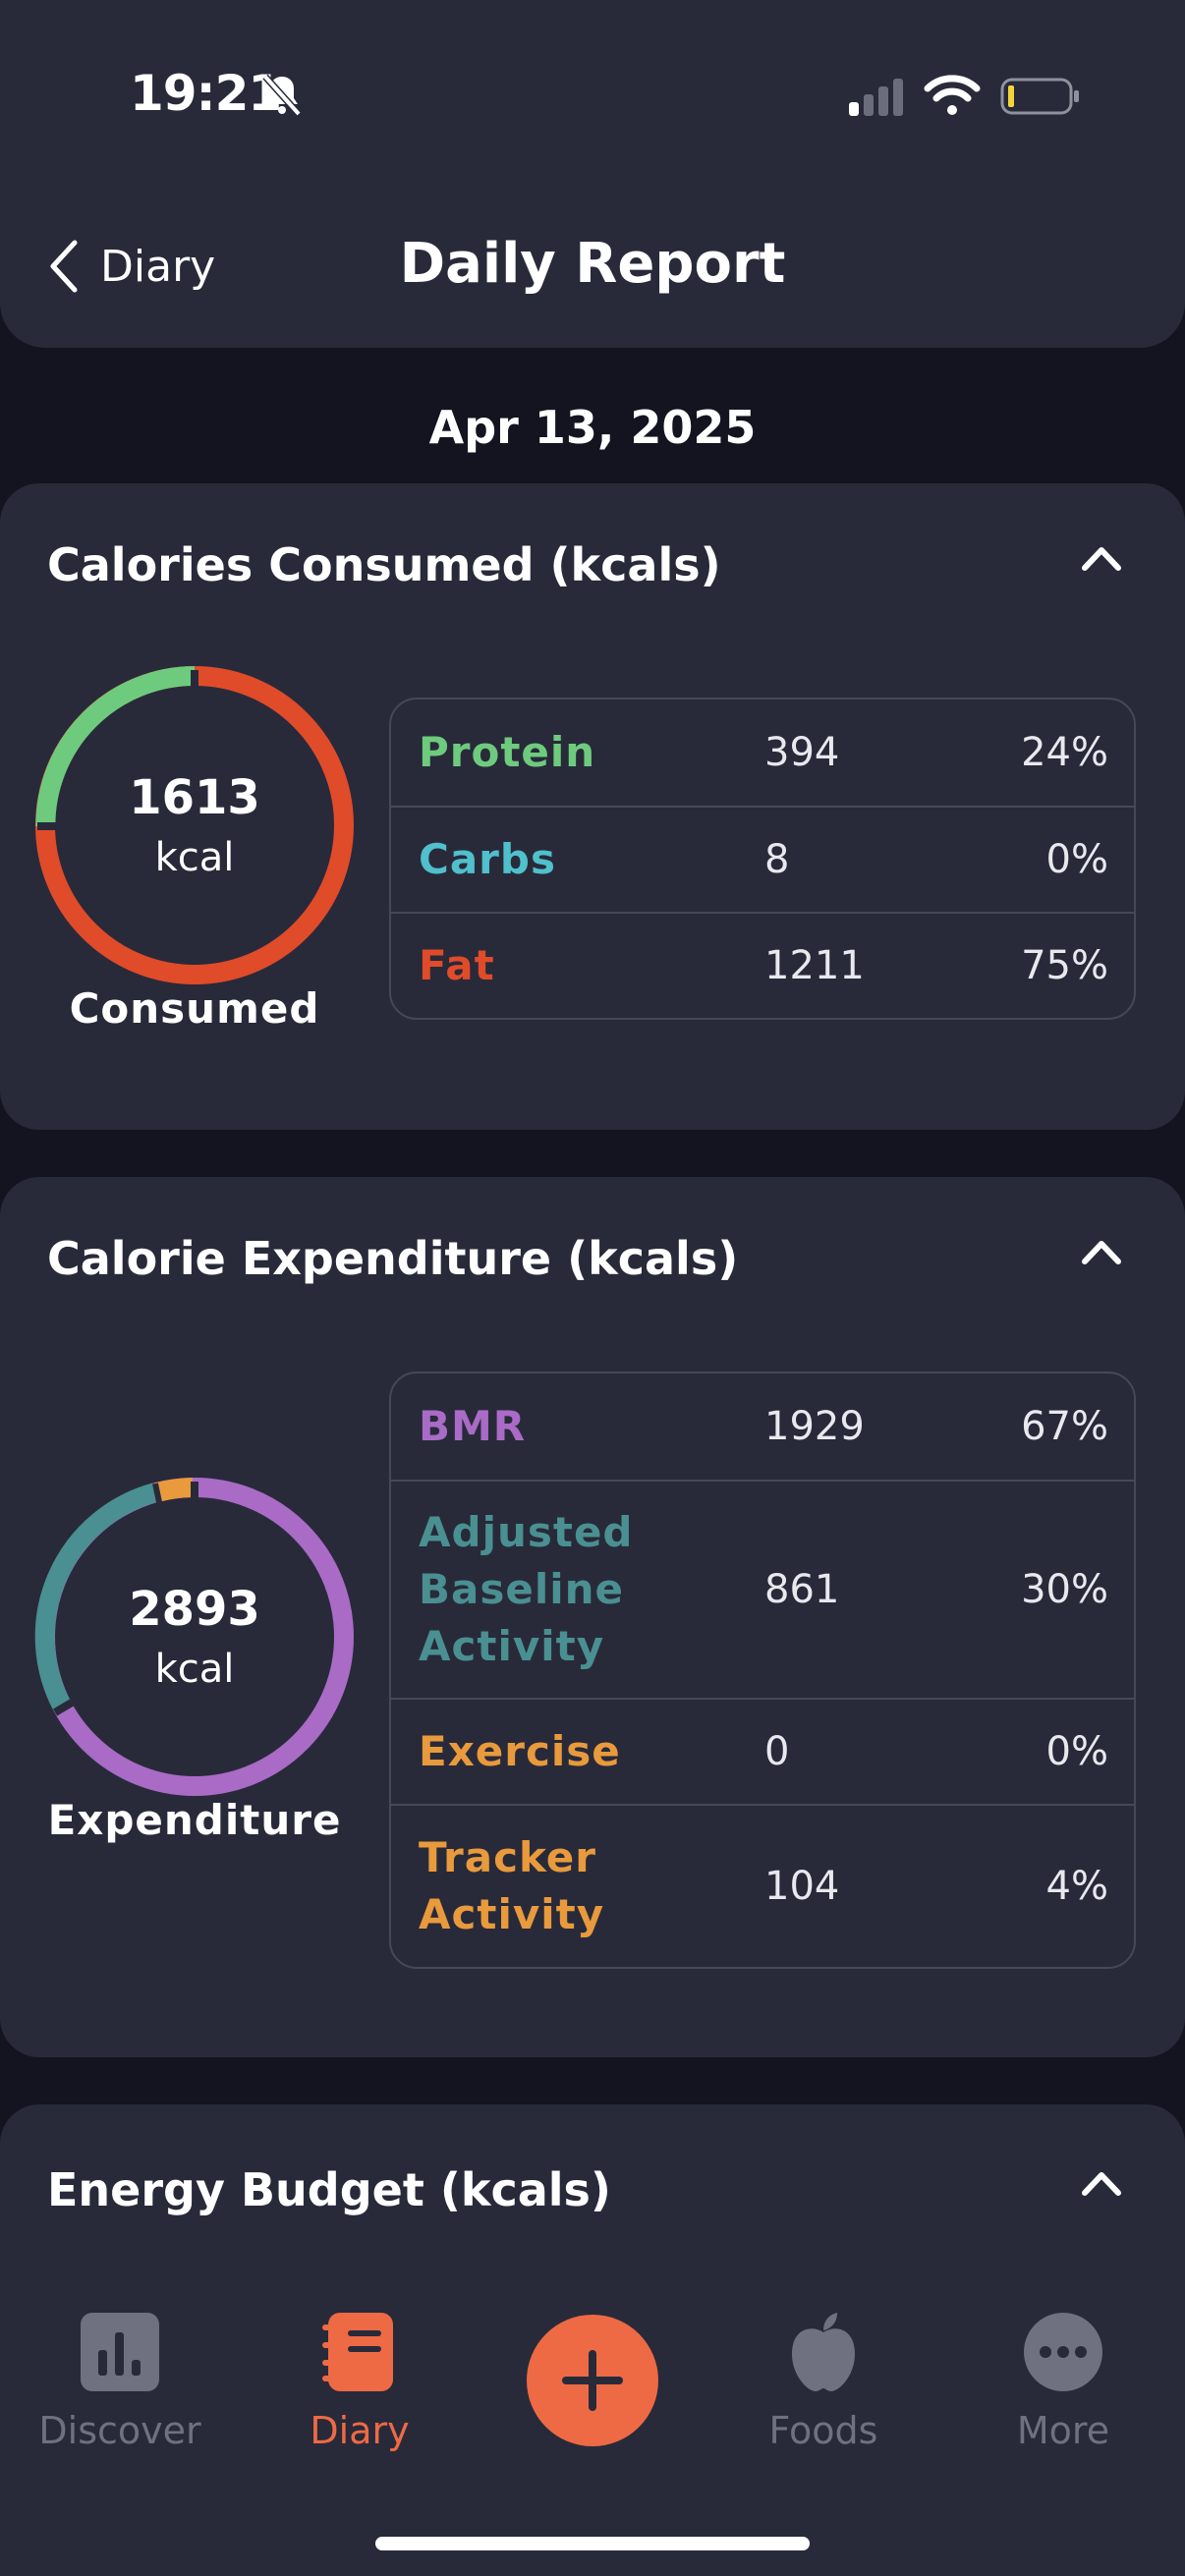 The image size is (1185, 2576). I want to click on expenditure-percent: 67%, so click(1065, 1426).